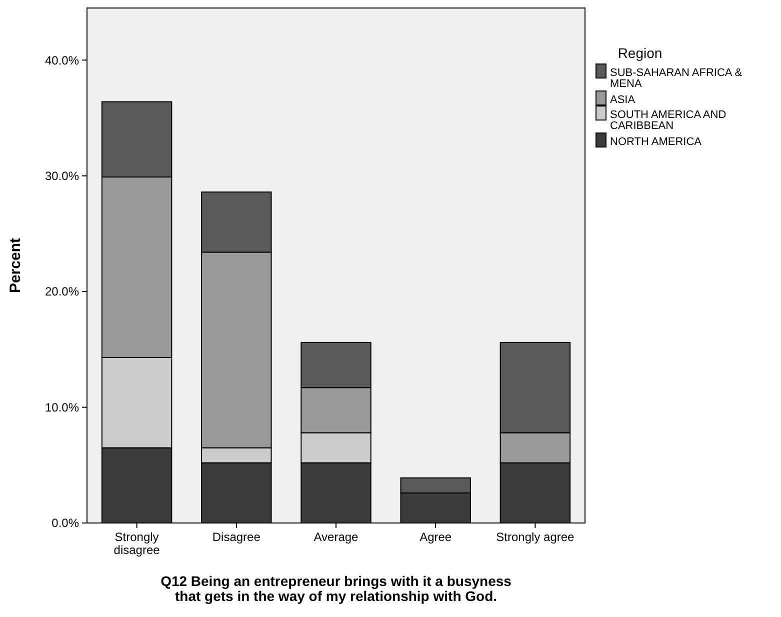 This screenshot has height=617, width=781. What do you see at coordinates (436, 537) in the screenshot?
I see `x-tick-label: Agree` at bounding box center [436, 537].